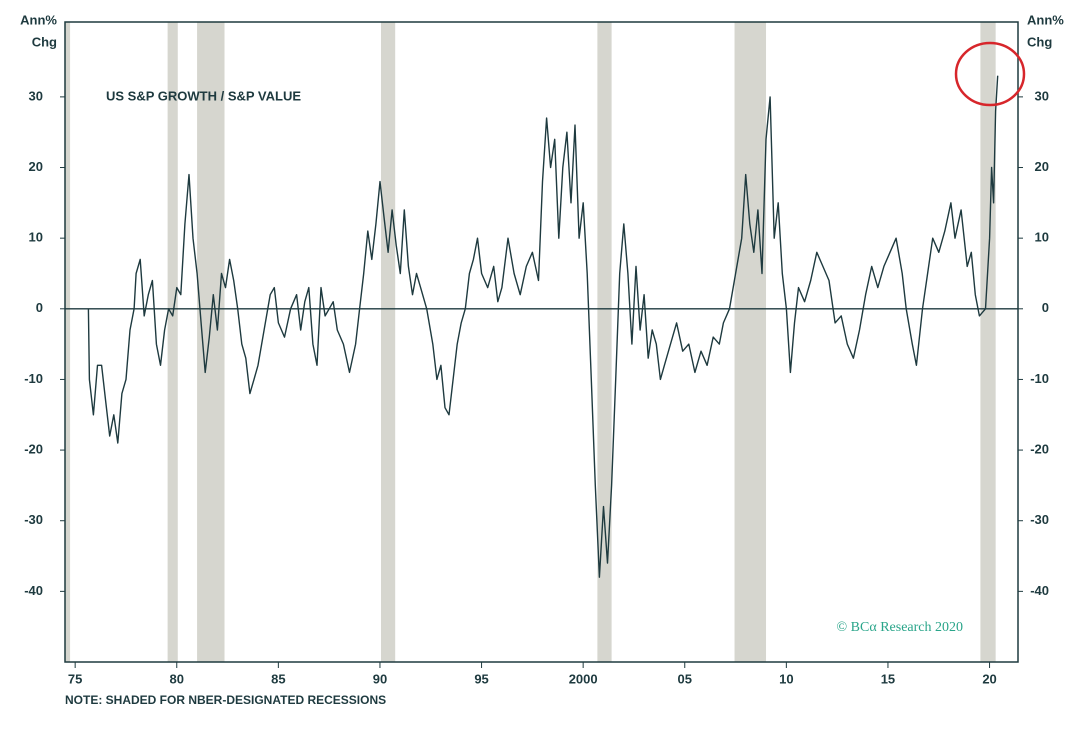 This screenshot has height=754, width=1080. What do you see at coordinates (888, 678) in the screenshot?
I see `x-tick-label: 15` at bounding box center [888, 678].